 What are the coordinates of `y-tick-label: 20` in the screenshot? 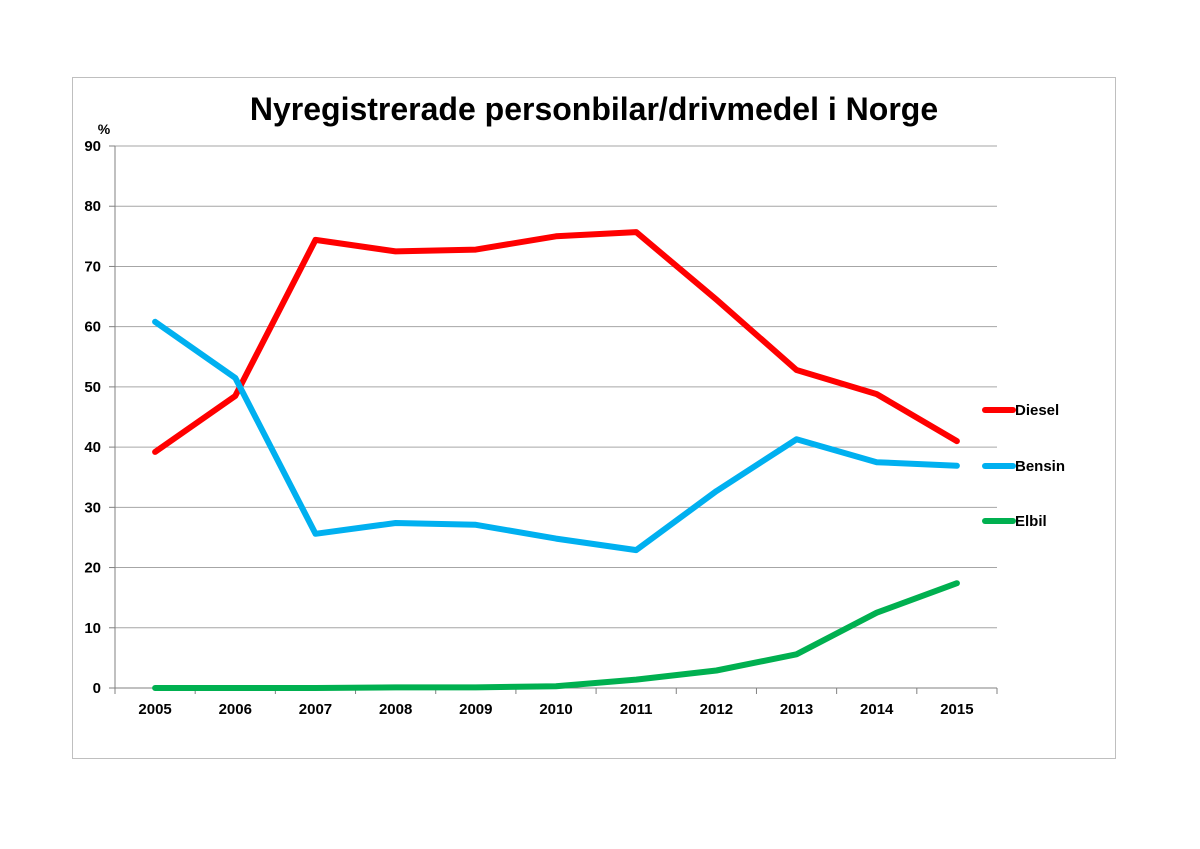 It's located at (92, 568).